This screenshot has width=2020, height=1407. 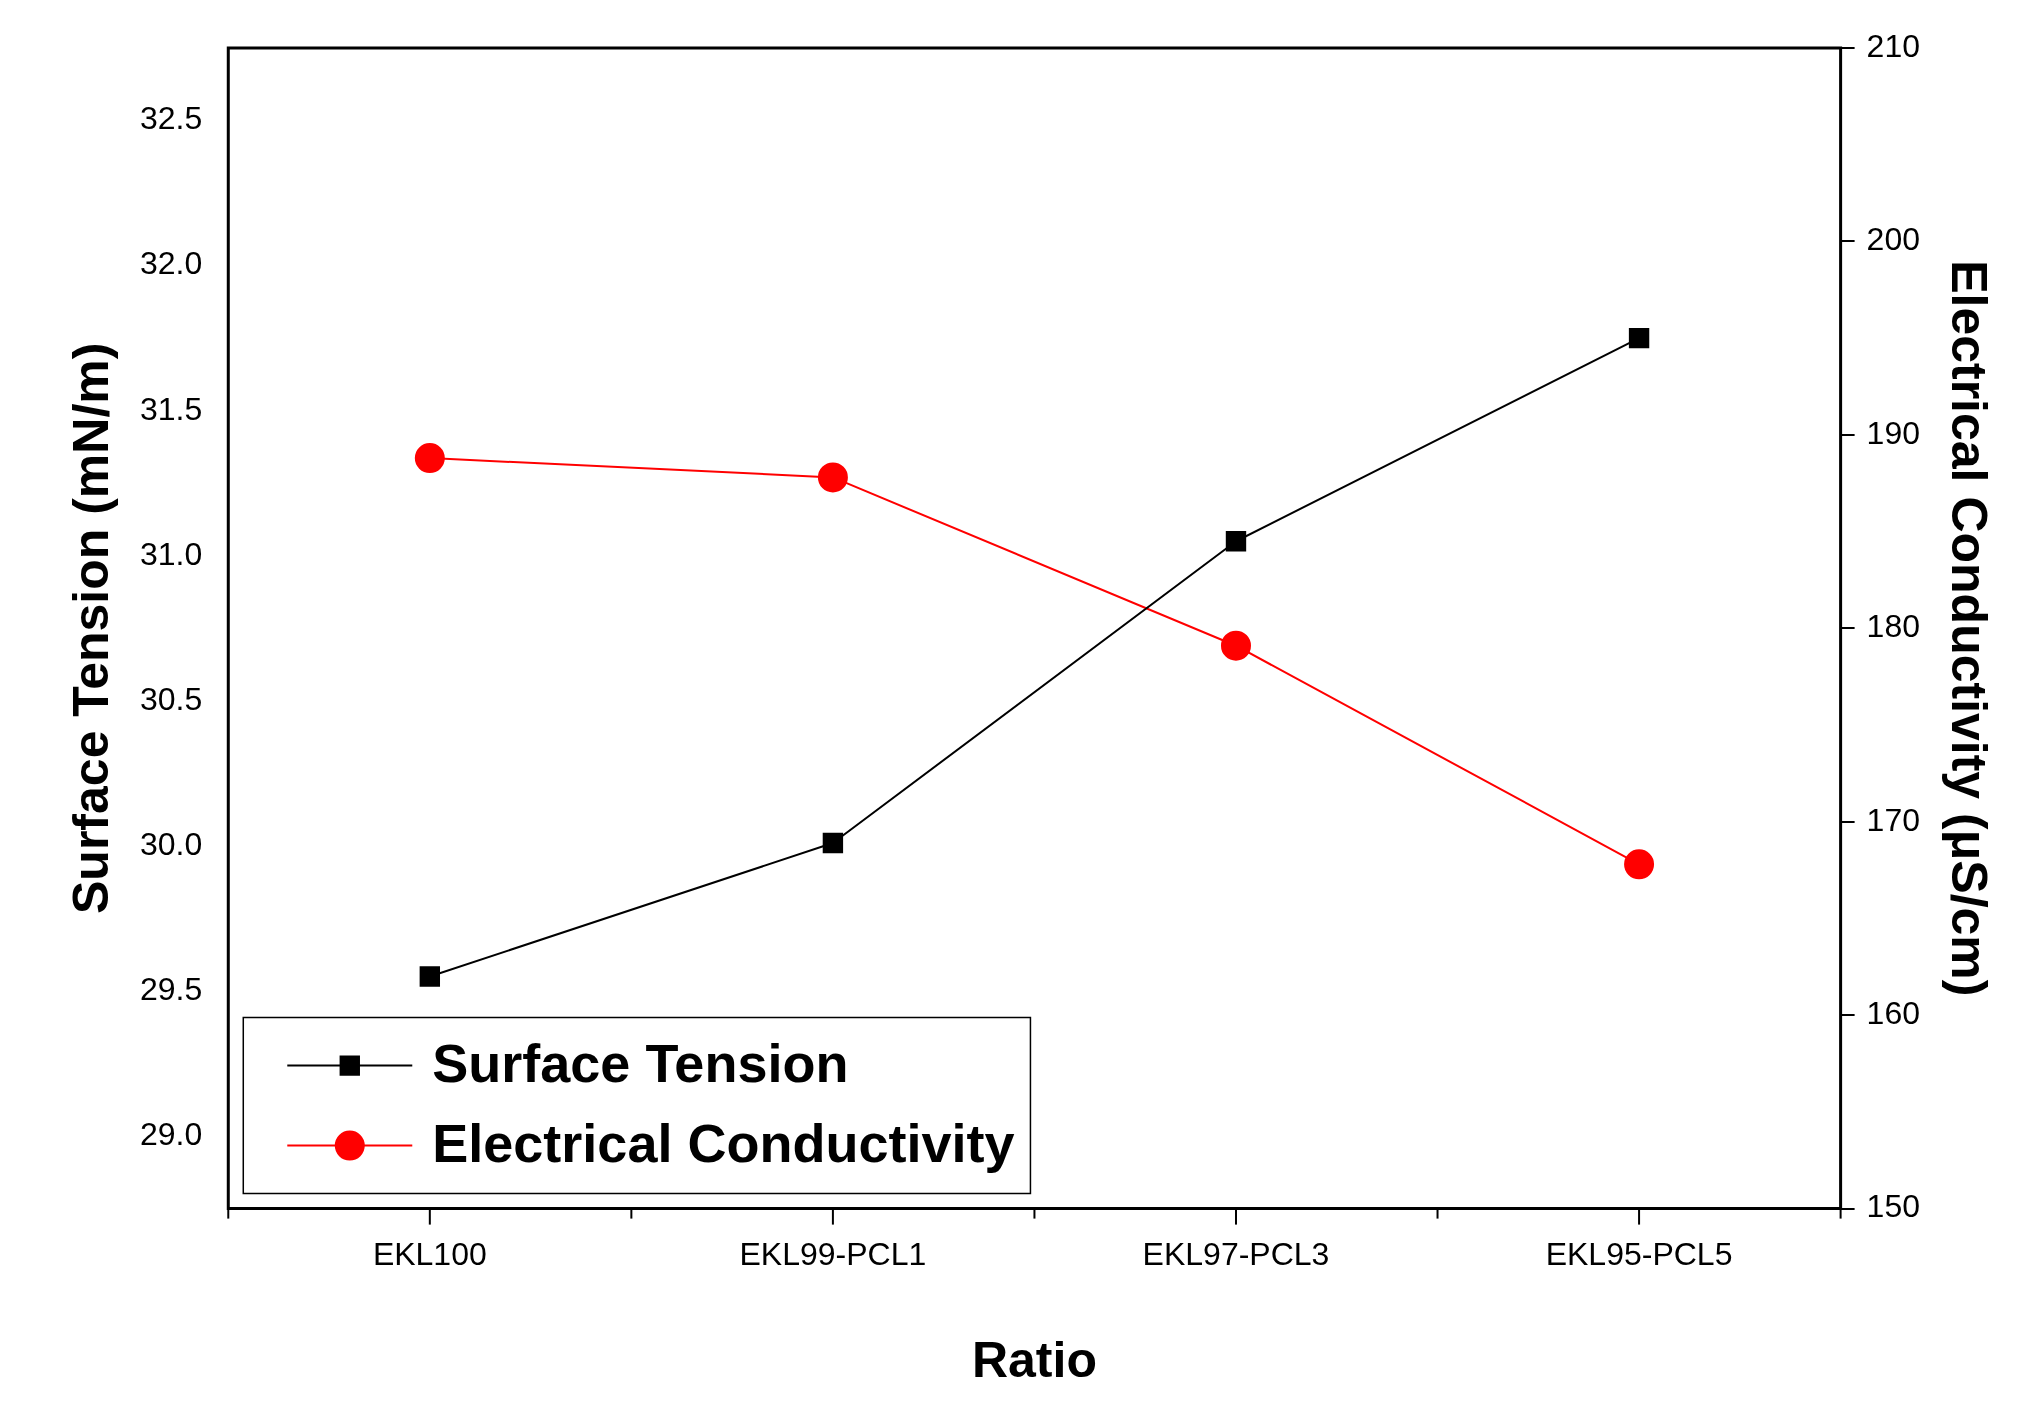 I want to click on x-tick-label: EKL95-PCL5, so click(x=1639, y=1253).